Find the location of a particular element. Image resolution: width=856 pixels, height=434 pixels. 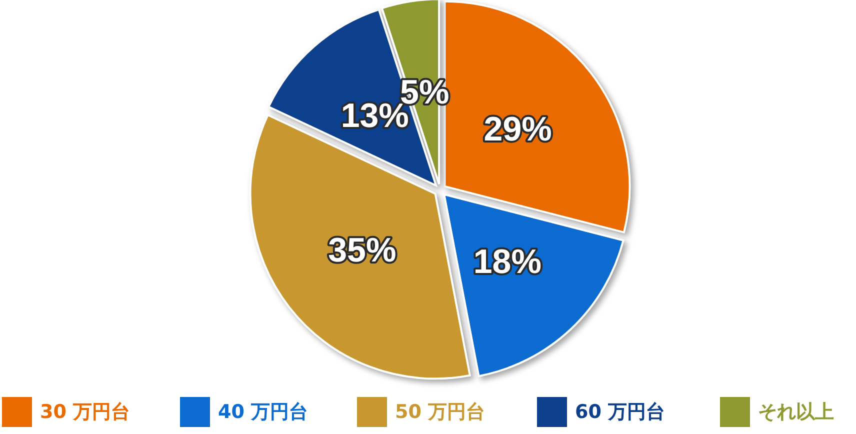

legend-label: それ以上 is located at coordinates (796, 412).